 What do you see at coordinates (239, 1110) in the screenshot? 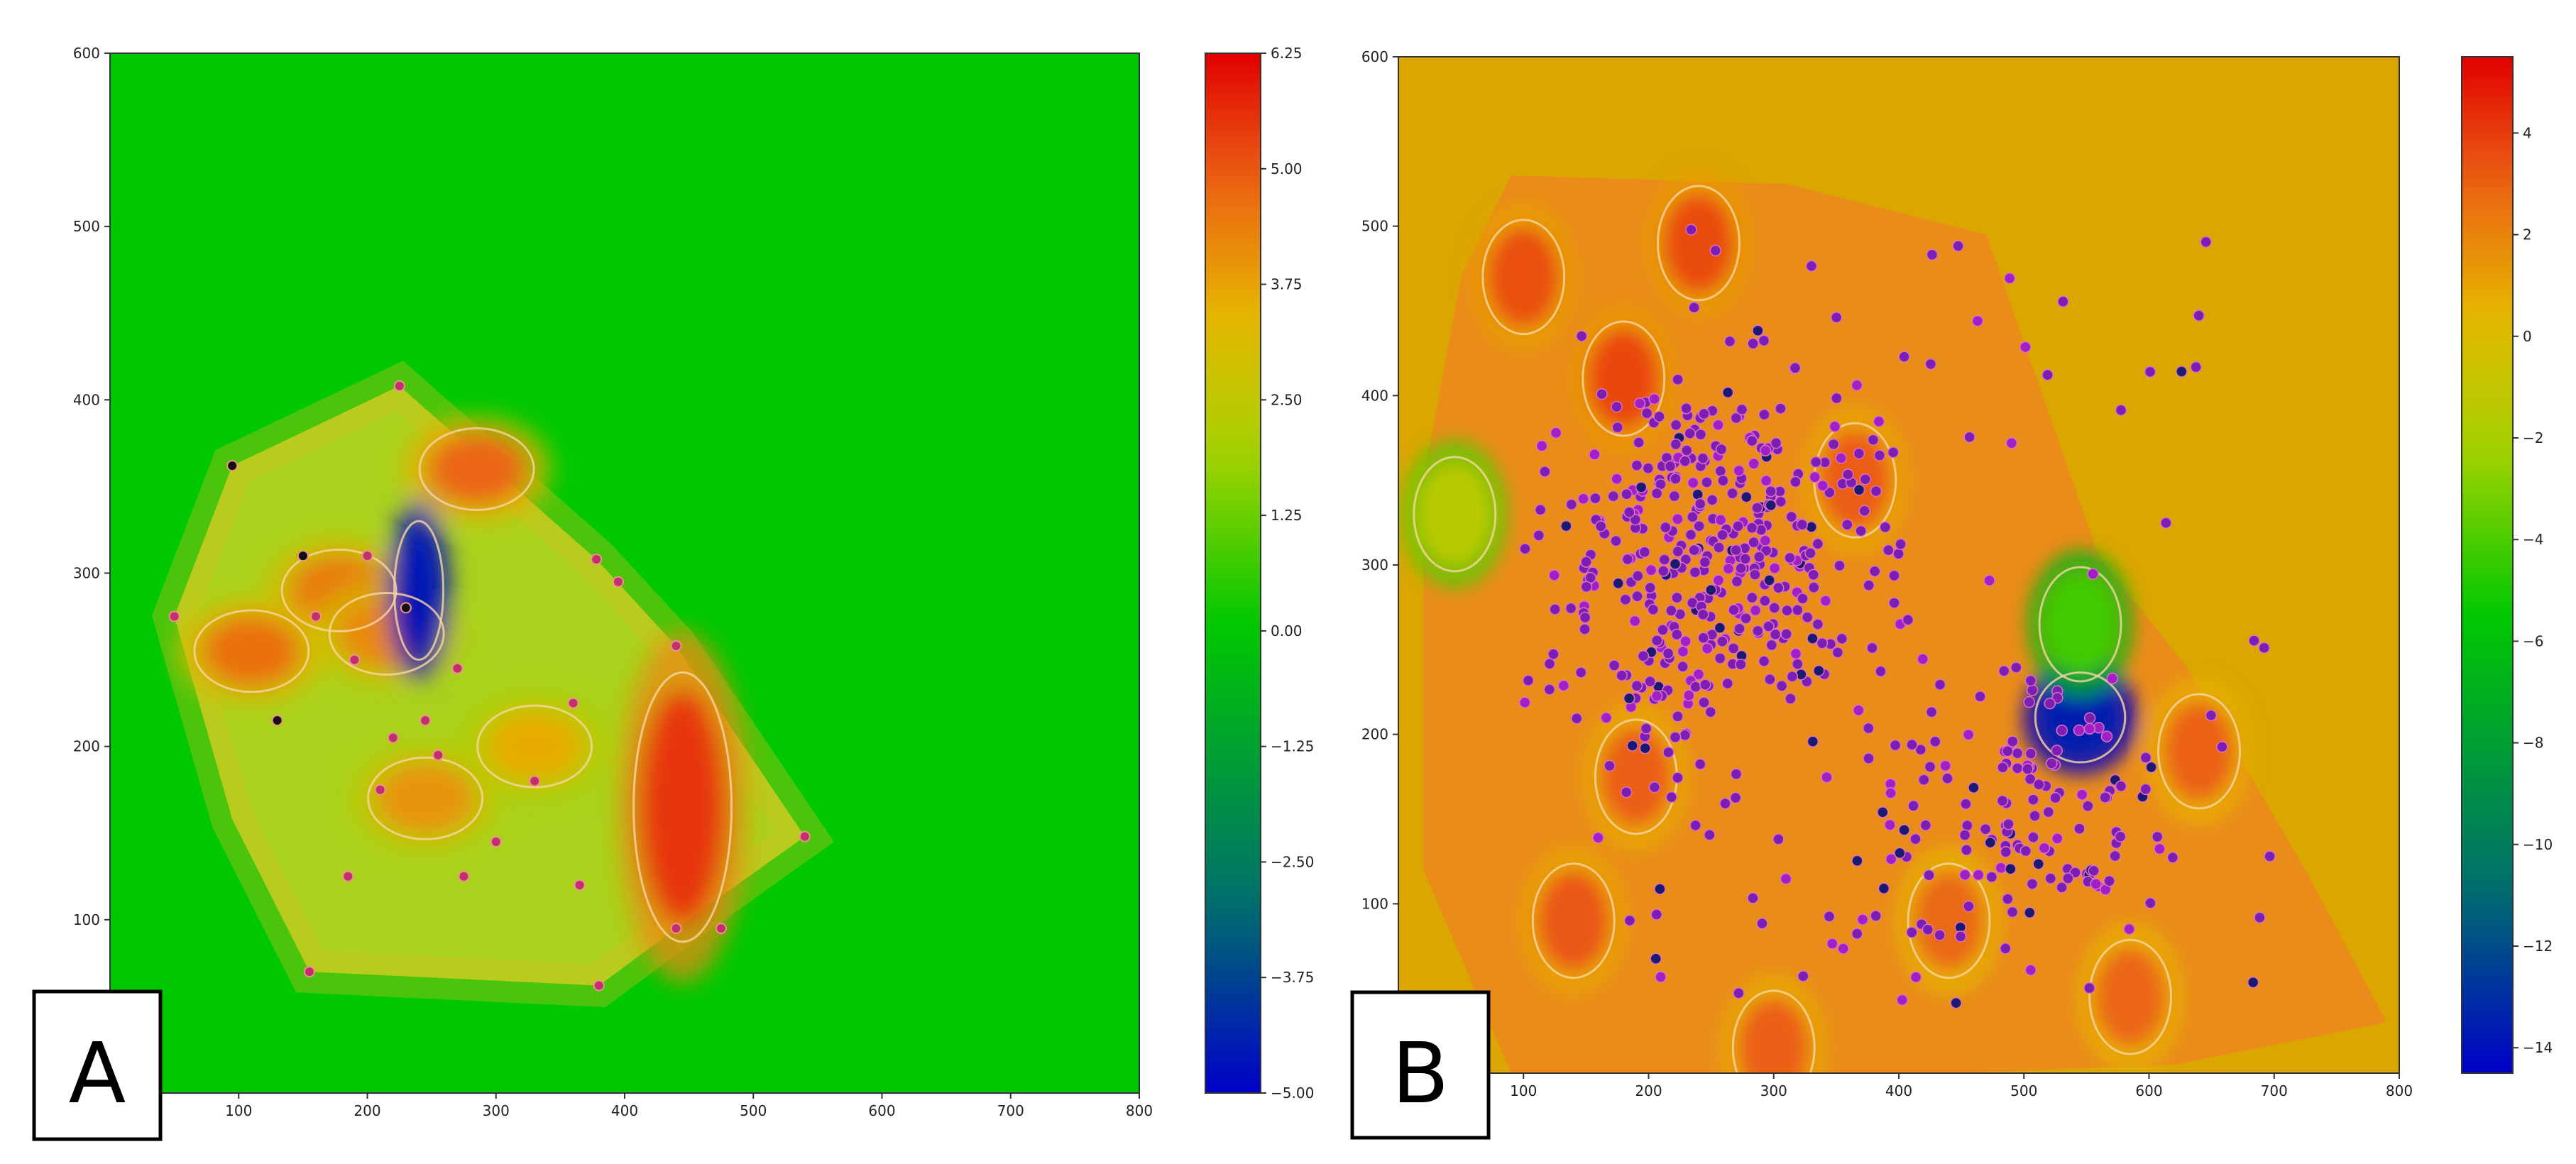
I see `a-x-tick-label: 100` at bounding box center [239, 1110].